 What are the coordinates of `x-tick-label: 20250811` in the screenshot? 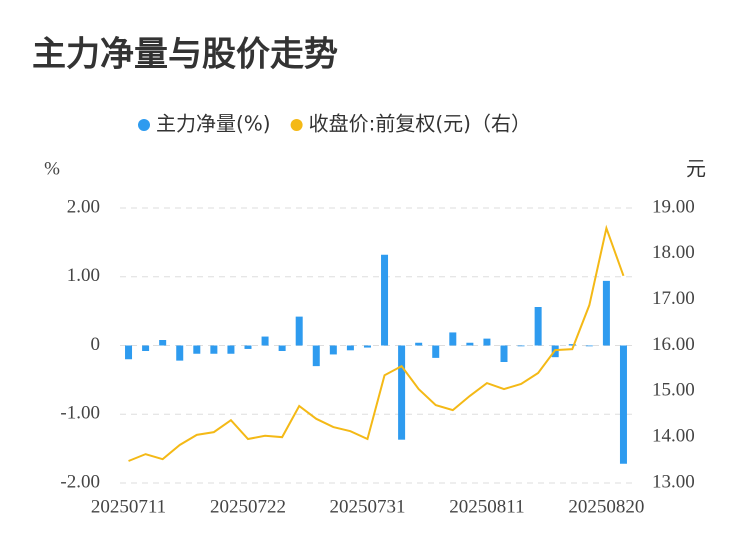 It's located at (486, 506).